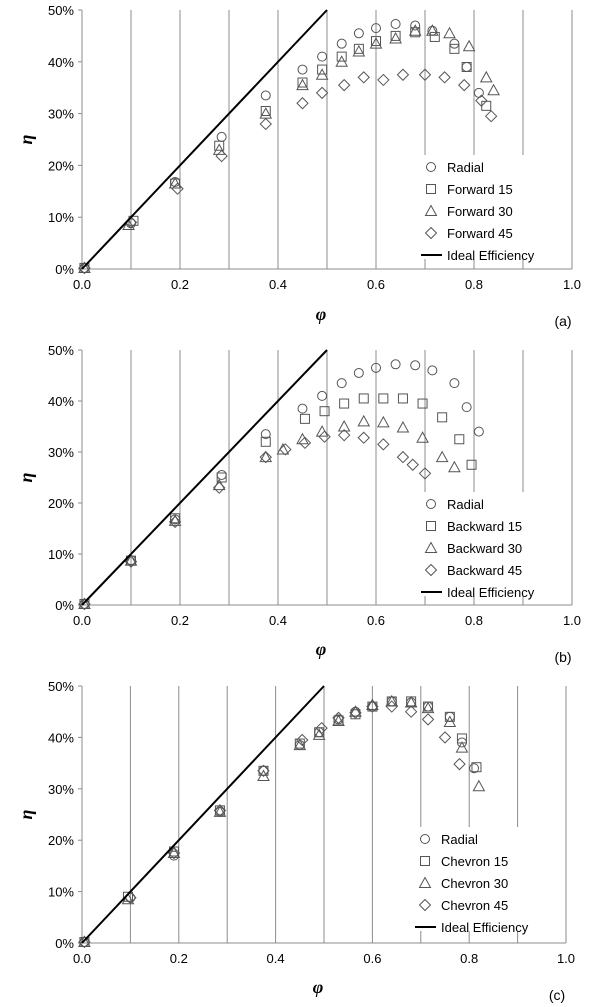 The height and width of the screenshot is (1007, 593). What do you see at coordinates (82, 620) in the screenshot?
I see `x-tick-label: 0.0` at bounding box center [82, 620].